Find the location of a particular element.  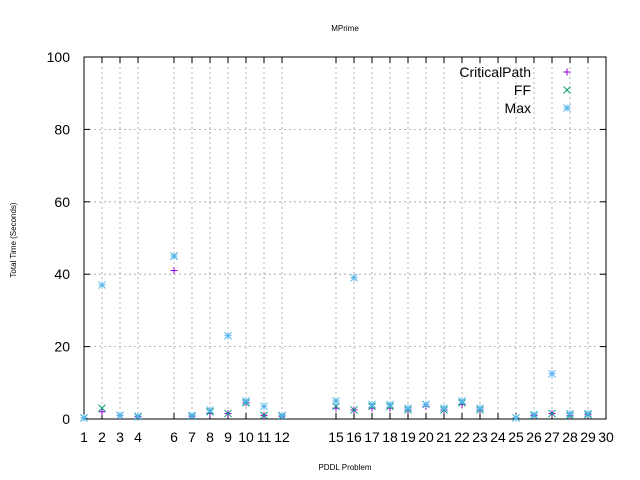

x-tick-label: 12 is located at coordinates (282, 437).